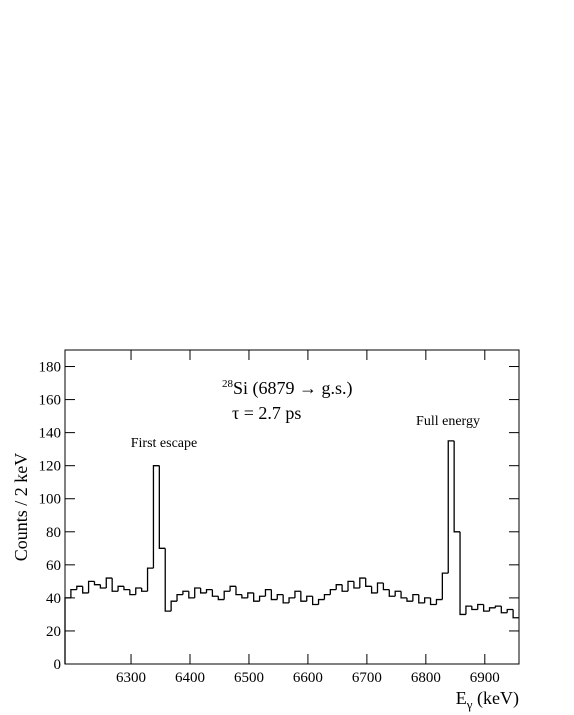  What do you see at coordinates (426, 678) in the screenshot?
I see `x-tick-label: 6800` at bounding box center [426, 678].